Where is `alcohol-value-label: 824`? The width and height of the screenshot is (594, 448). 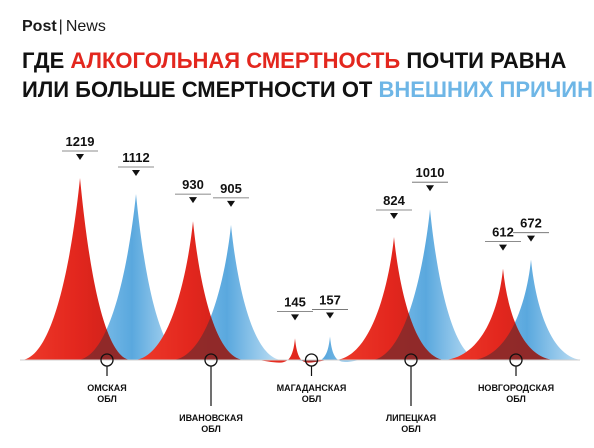 alcohol-value-label: 824 is located at coordinates (394, 200).